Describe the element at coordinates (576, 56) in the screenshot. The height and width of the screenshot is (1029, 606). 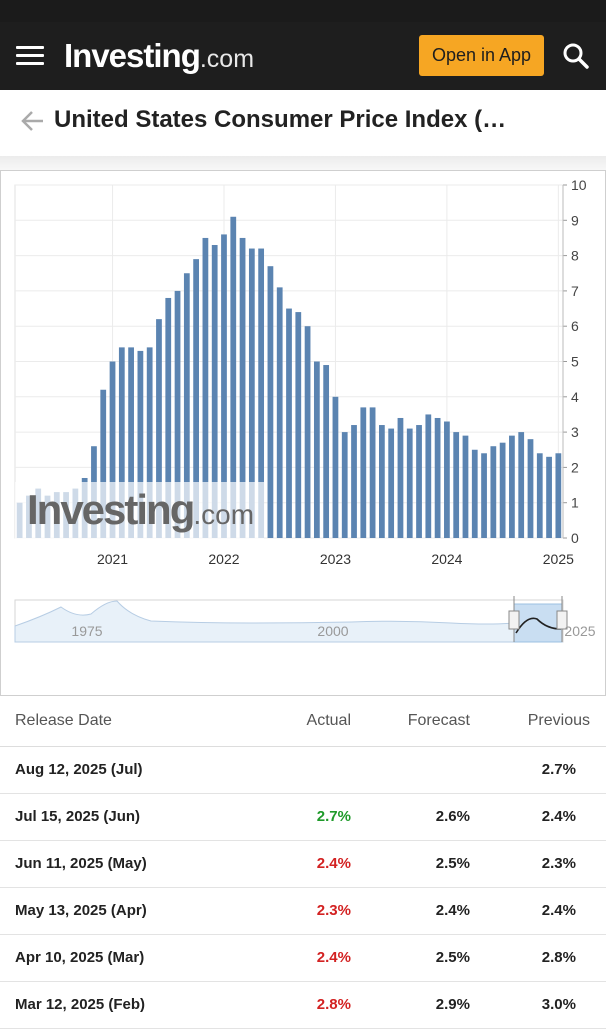
I see `search-icon` at that location.